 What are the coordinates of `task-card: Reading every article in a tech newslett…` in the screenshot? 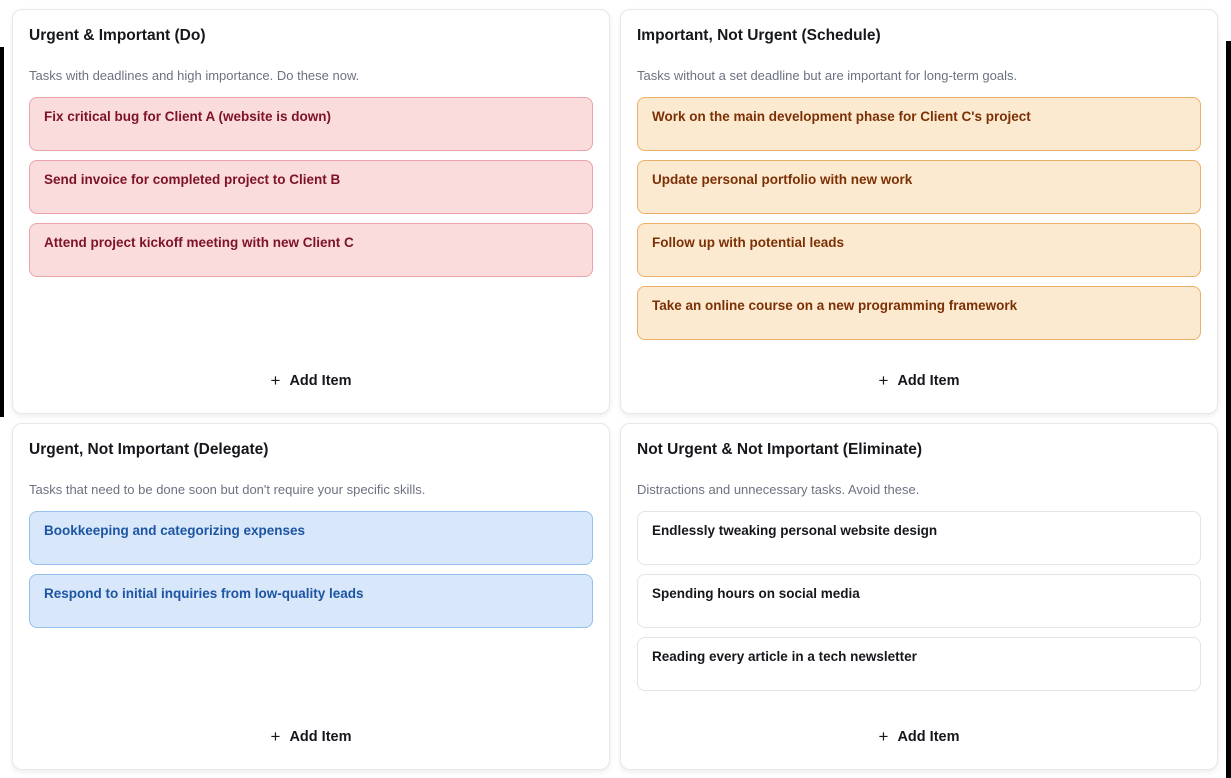 It's located at (919, 664).